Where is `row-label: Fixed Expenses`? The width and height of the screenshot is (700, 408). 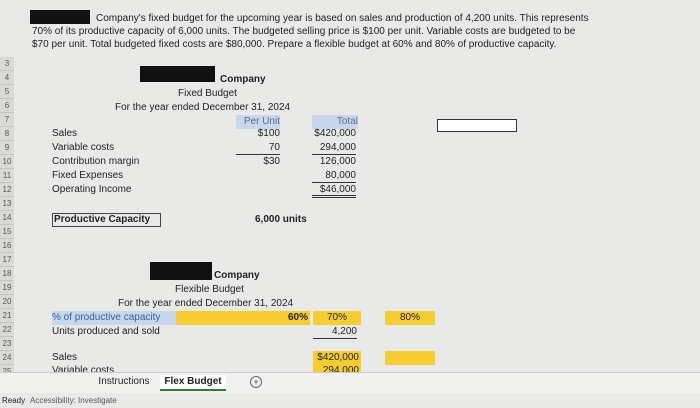 row-label: Fixed Expenses is located at coordinates (88, 175).